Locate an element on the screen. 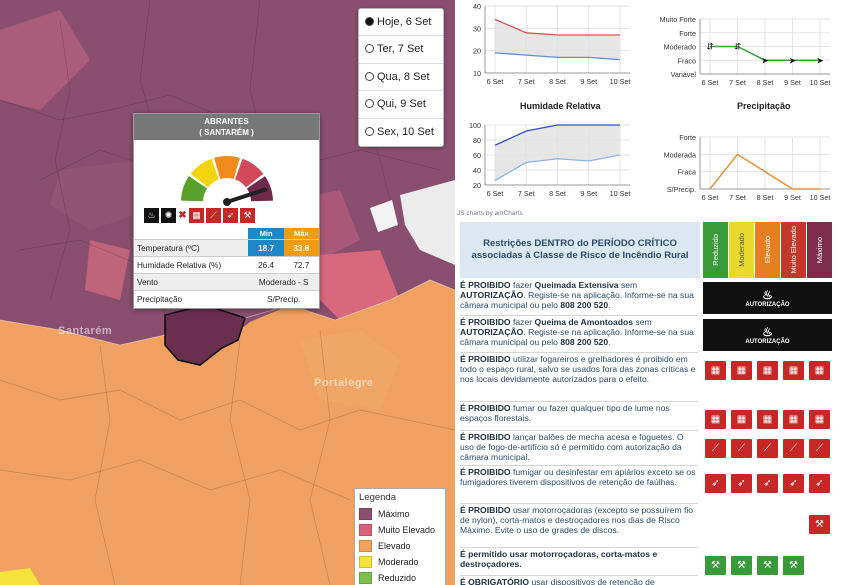 The height and width of the screenshot is (585, 850). humidity-max-line is located at coordinates (557, 135).